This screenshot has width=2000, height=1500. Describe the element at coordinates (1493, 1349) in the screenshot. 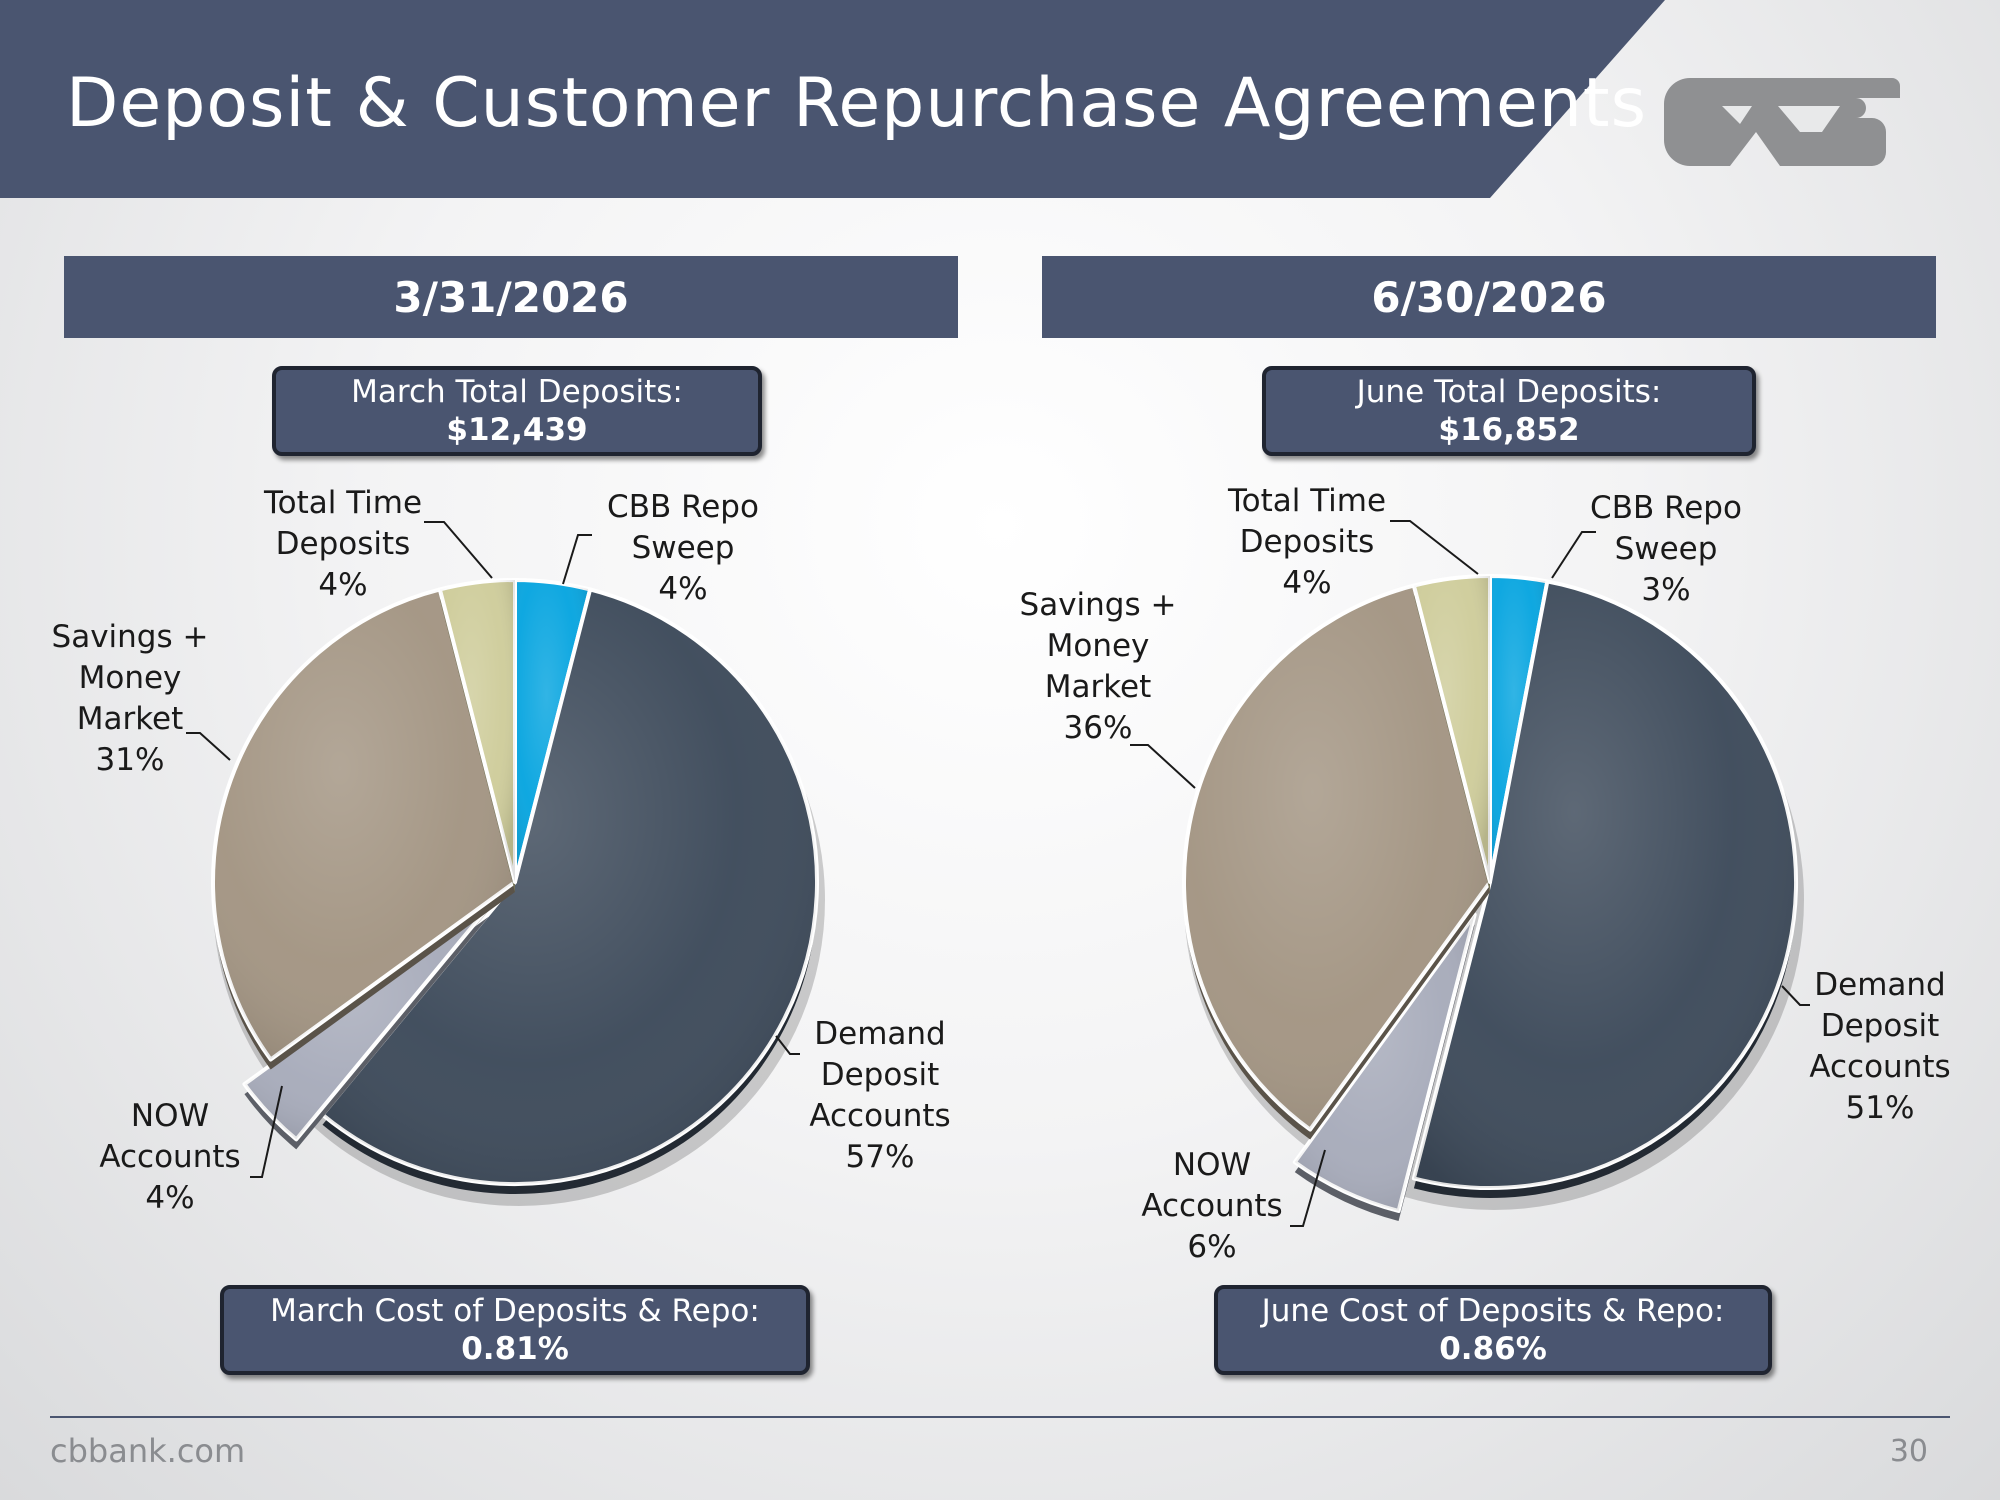

I see `june-cost-value: 0.86%` at that location.